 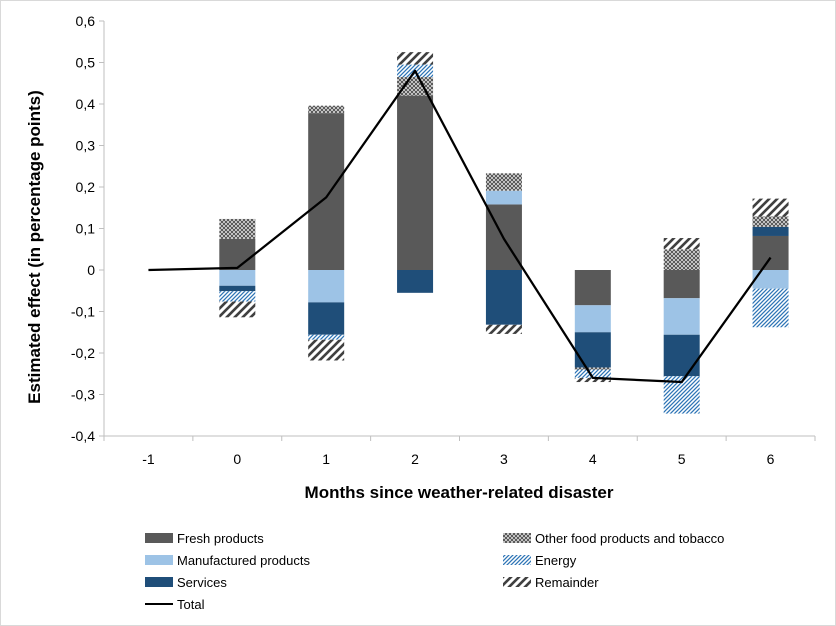 I want to click on legend-item-total: Total, so click(x=175, y=604).